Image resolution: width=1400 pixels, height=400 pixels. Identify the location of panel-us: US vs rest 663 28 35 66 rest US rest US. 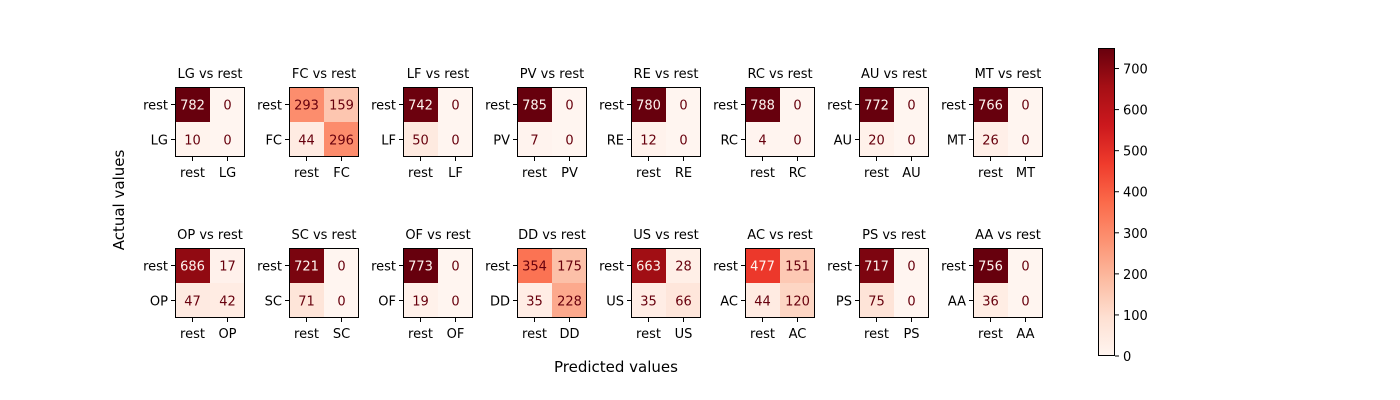
(650, 285).